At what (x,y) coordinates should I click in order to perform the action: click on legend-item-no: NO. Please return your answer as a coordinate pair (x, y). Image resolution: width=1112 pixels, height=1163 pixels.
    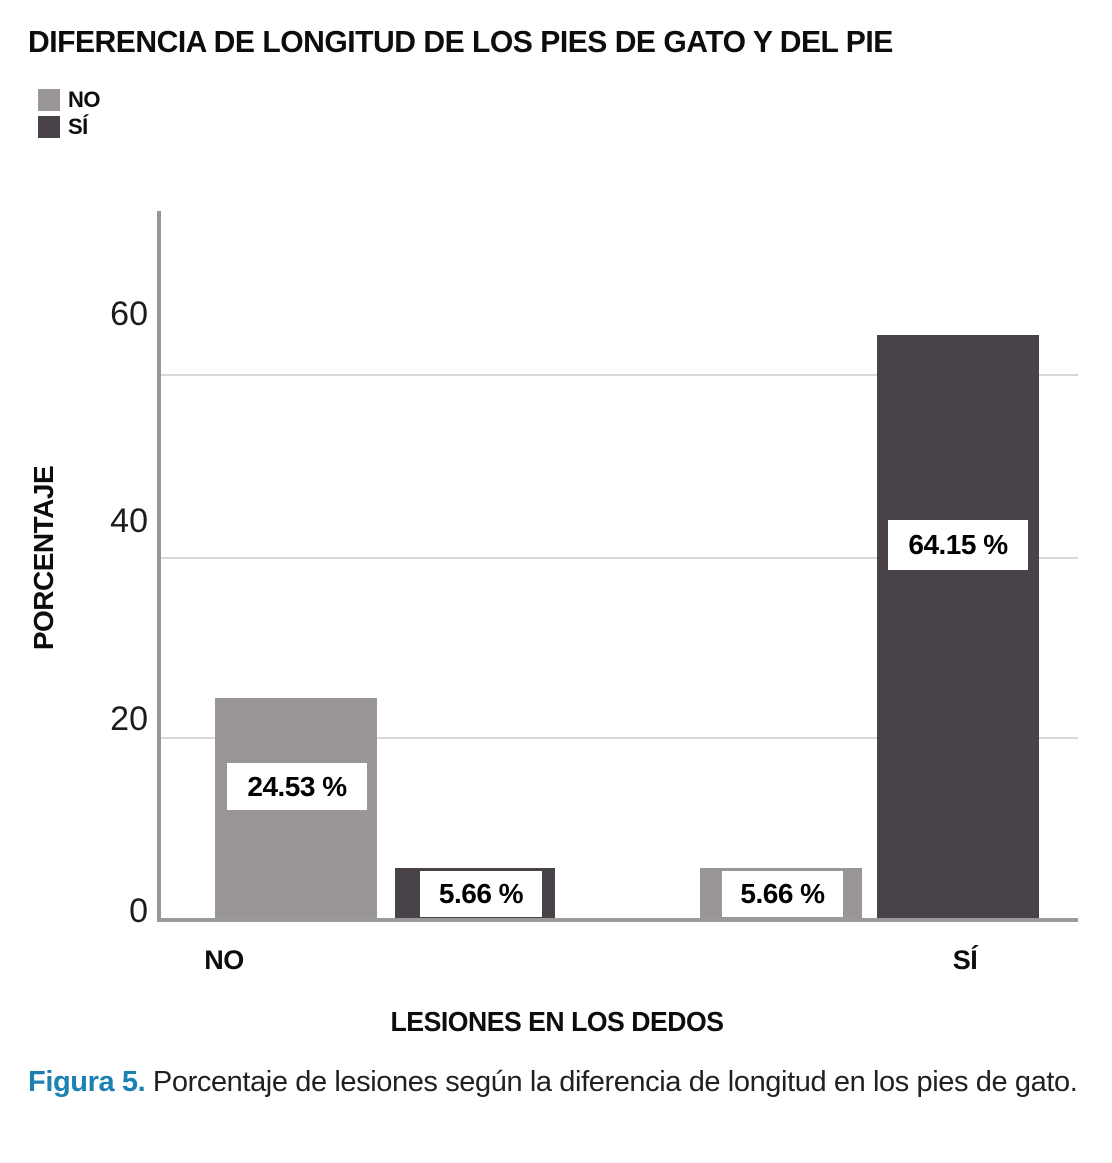
    Looking at the image, I should click on (69, 99).